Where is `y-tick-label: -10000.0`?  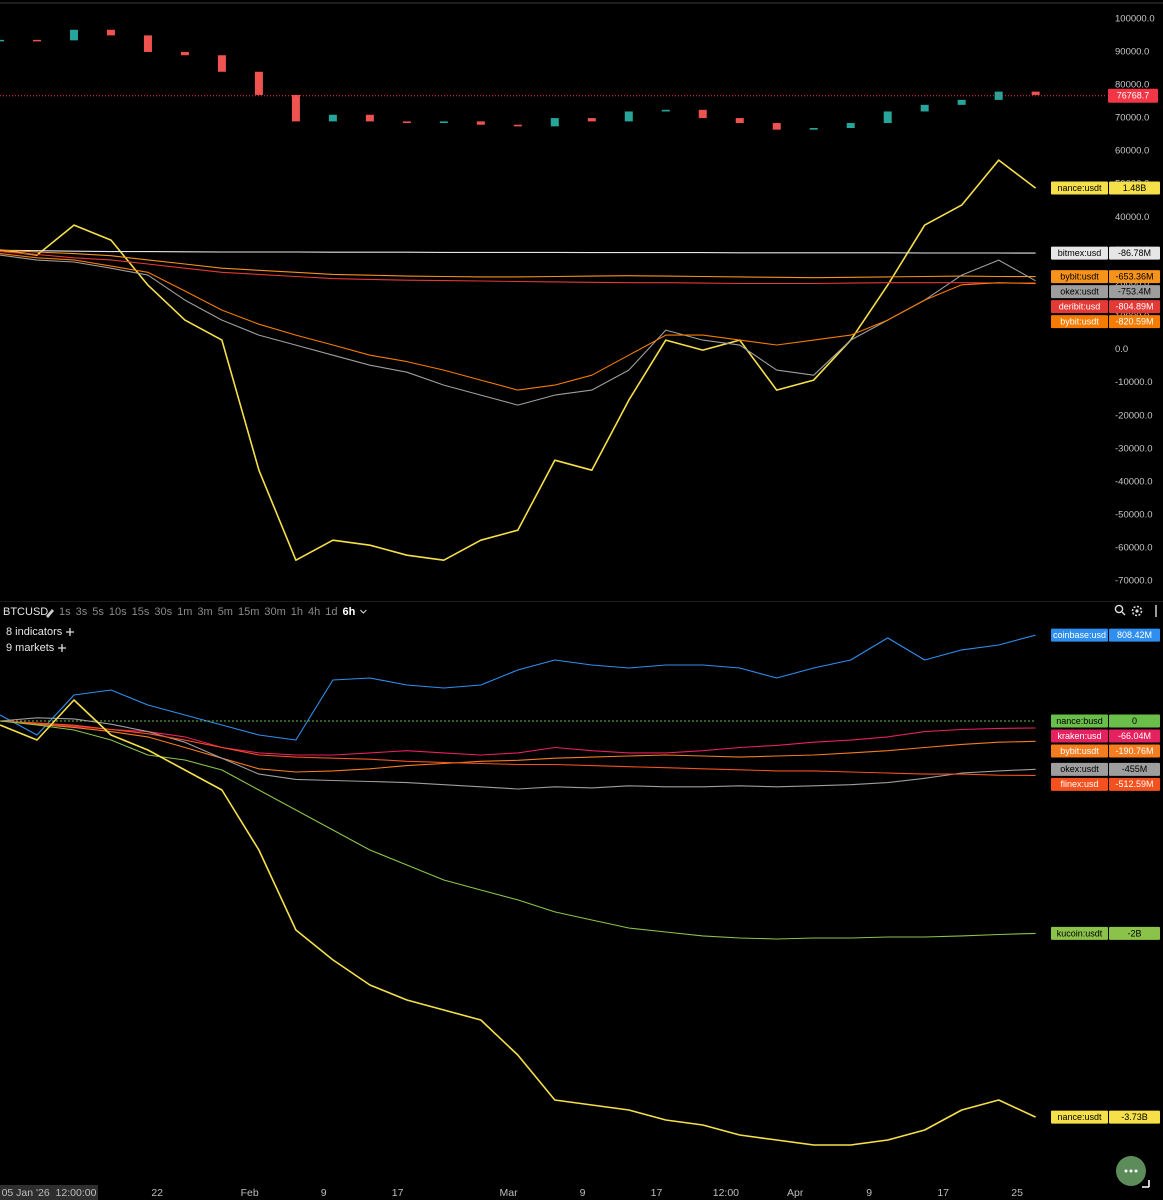
y-tick-label: -10000.0 is located at coordinates (1134, 382).